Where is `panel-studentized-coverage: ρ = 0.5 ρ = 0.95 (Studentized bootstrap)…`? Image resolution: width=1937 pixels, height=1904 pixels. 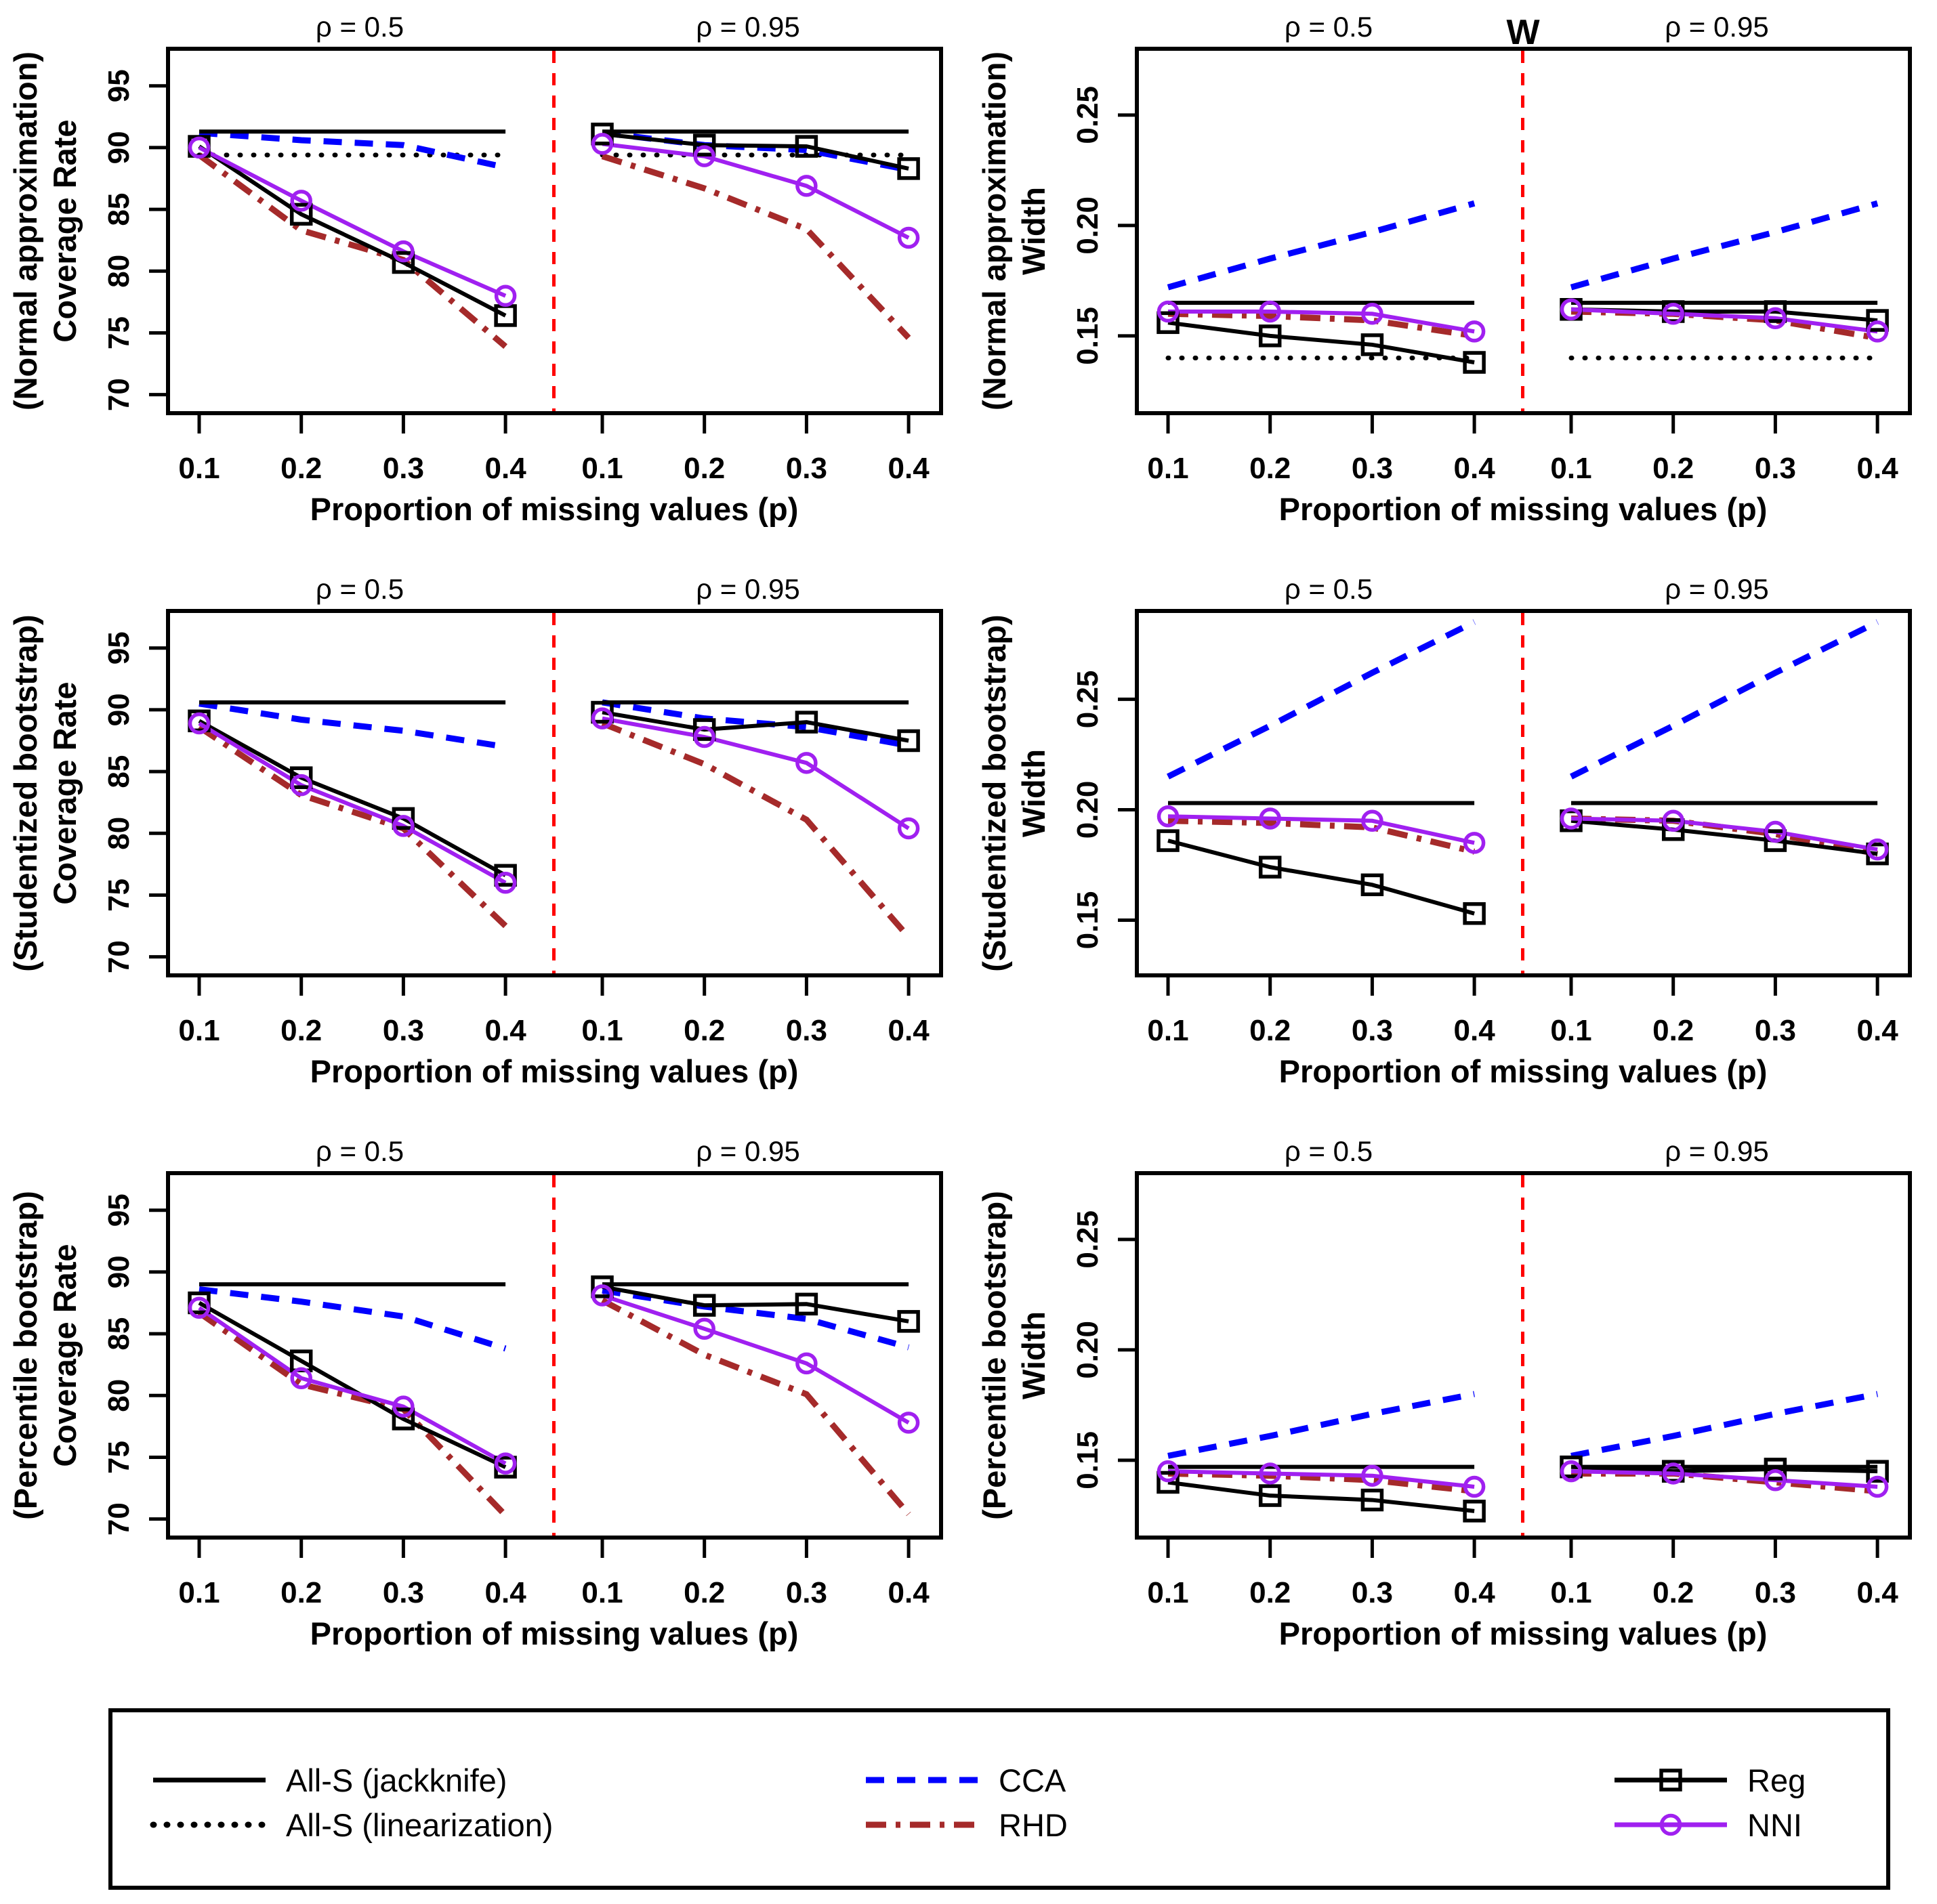
panel-studentized-coverage: ρ = 0.5 ρ = 0.95 (Studentized bootstrap)… is located at coordinates (475, 831).